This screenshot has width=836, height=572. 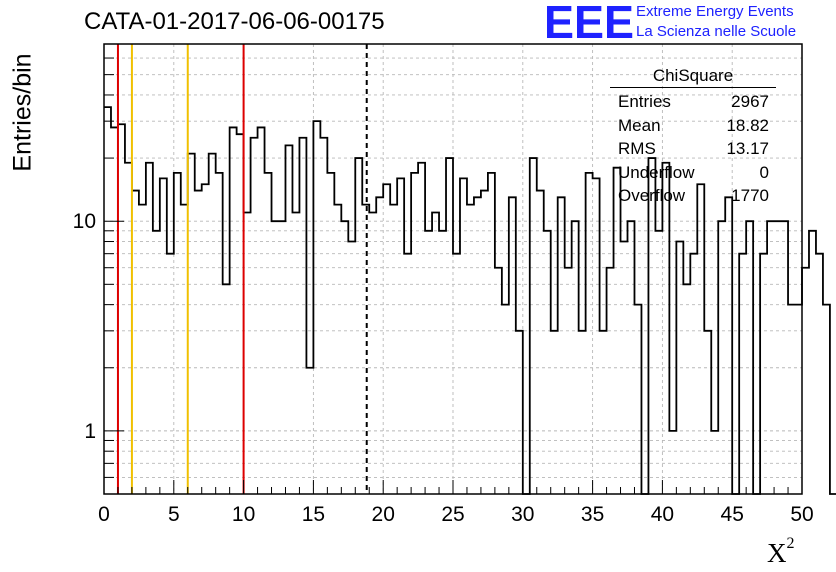 What do you see at coordinates (790, 543) in the screenshot?
I see `x-axis-label-superscript: 2` at bounding box center [790, 543].